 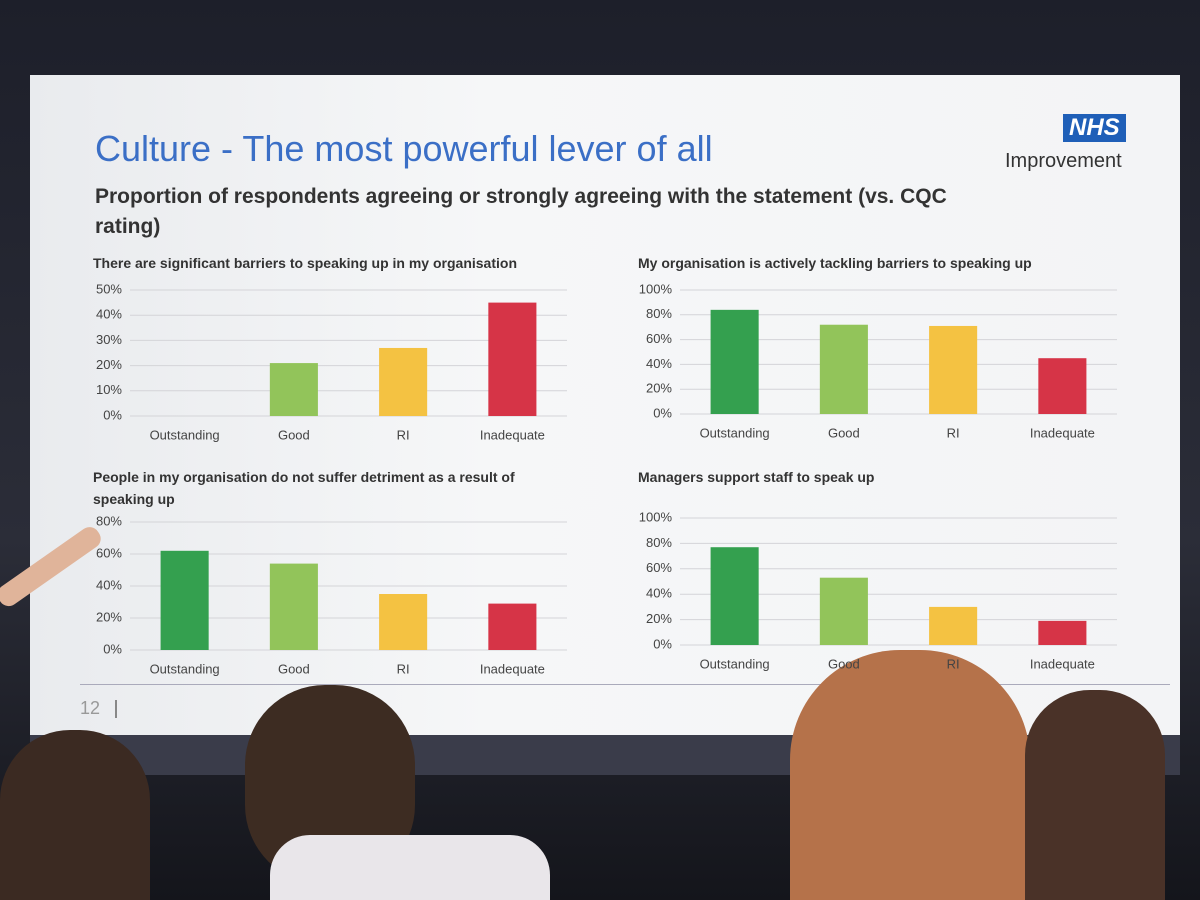 I want to click on audience-shirt, so click(x=410, y=867).